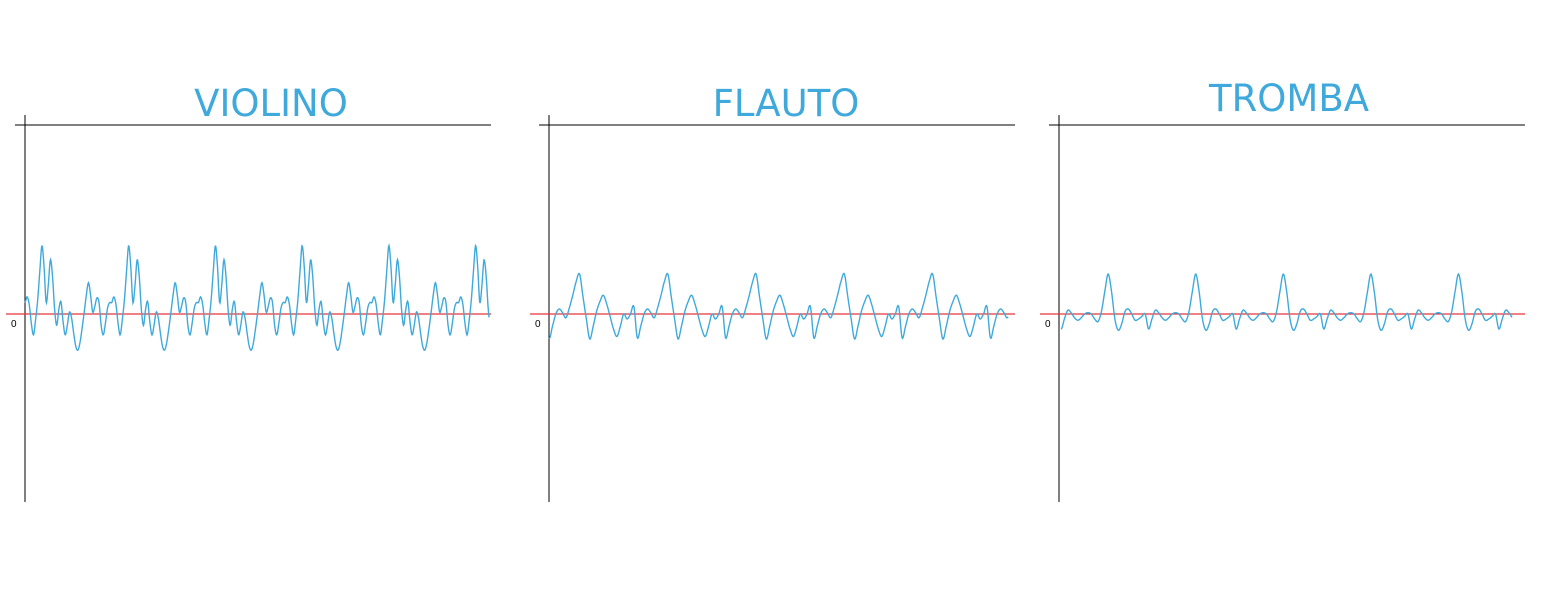  What do you see at coordinates (786, 103) in the screenshot?
I see `chart-title: FLAUTO` at bounding box center [786, 103].